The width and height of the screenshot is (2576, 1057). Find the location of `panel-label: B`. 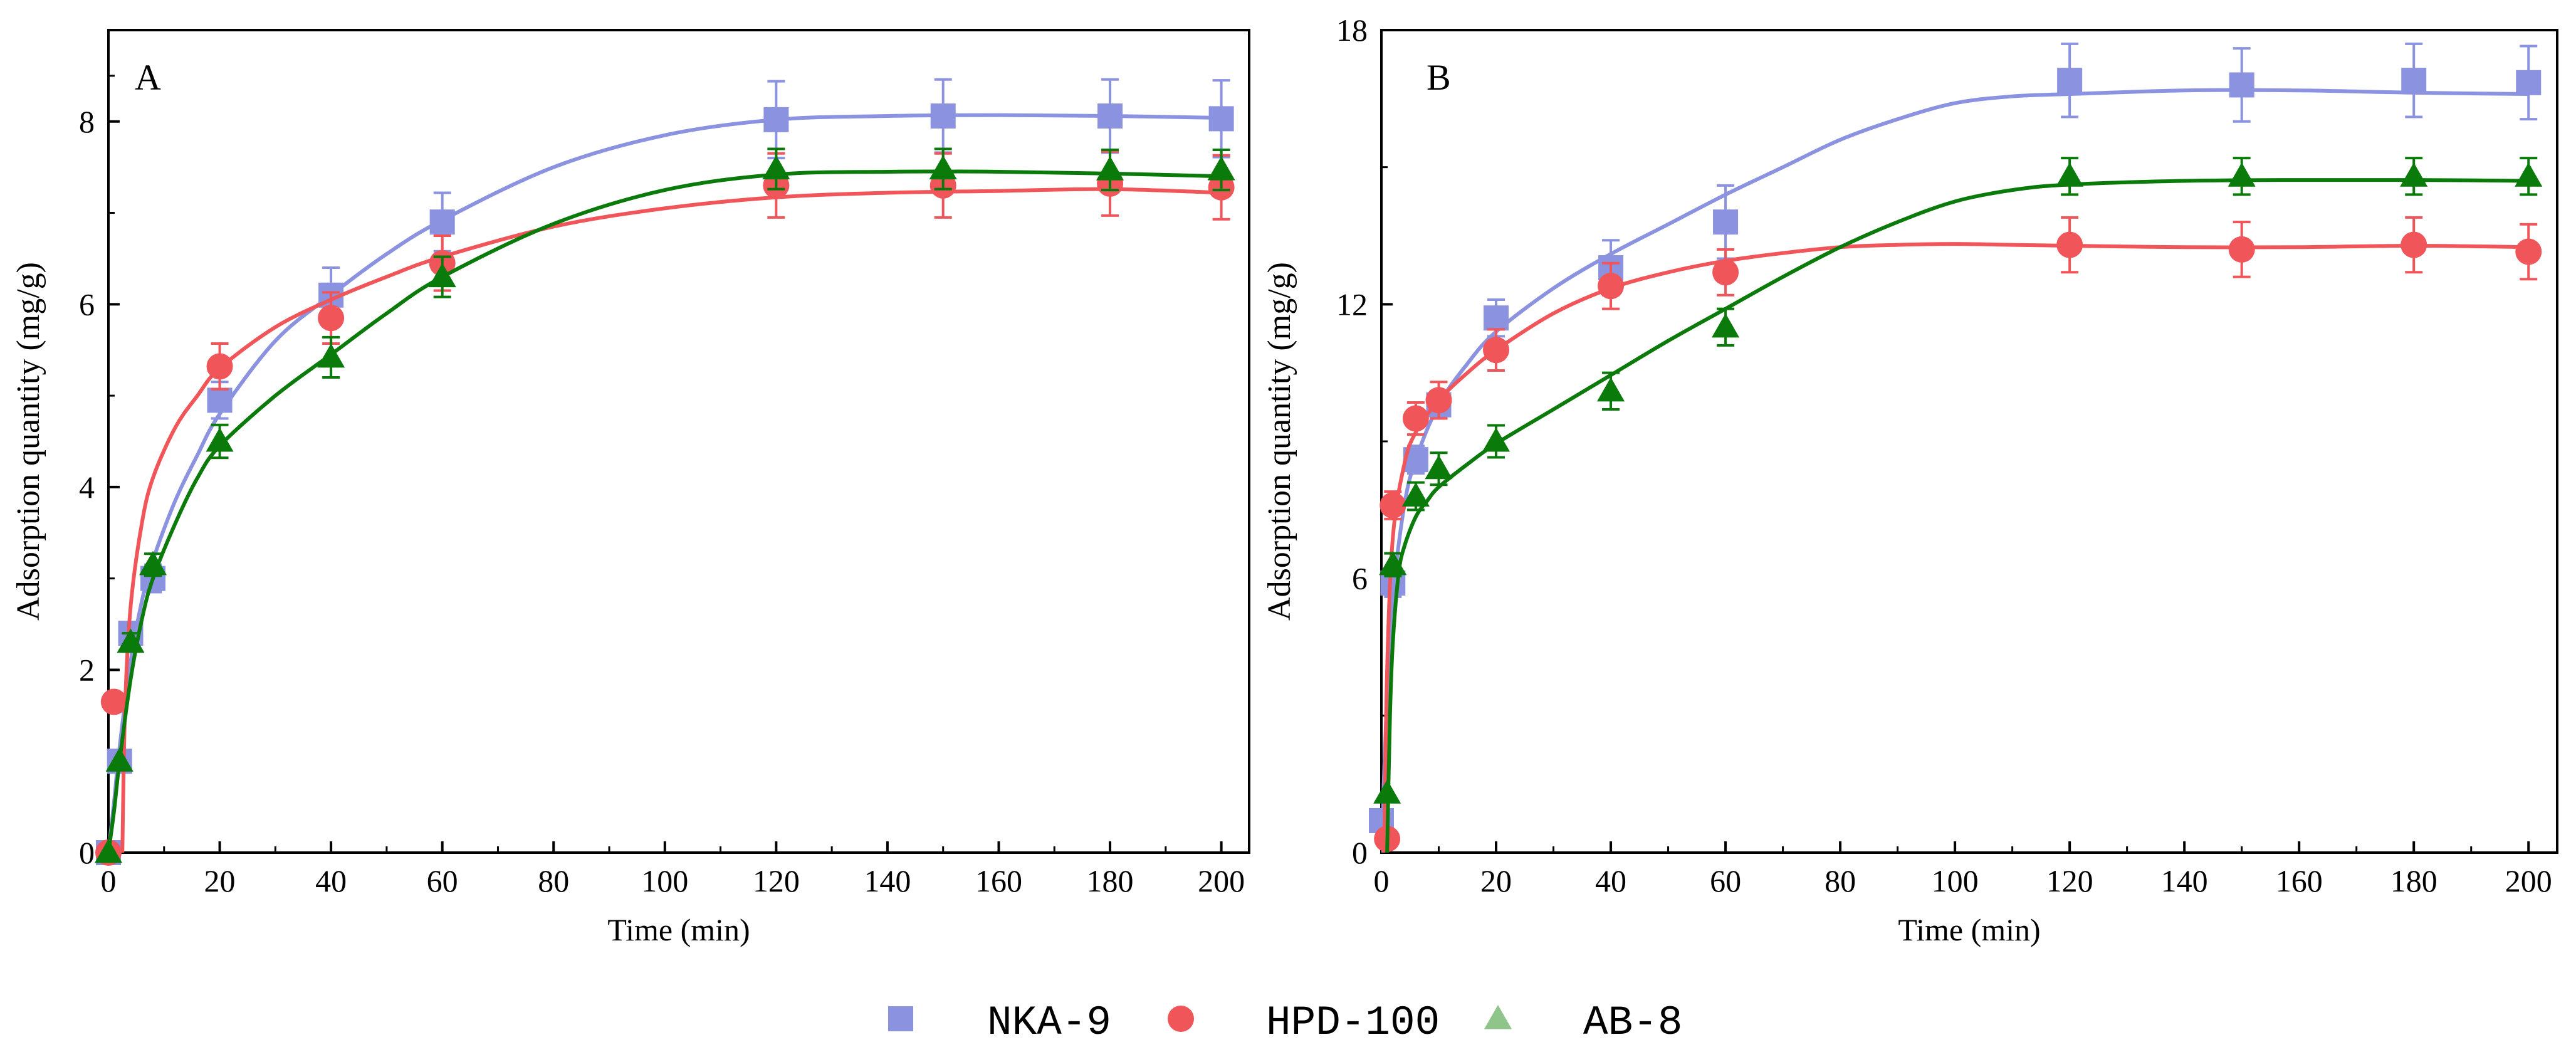

panel-label: B is located at coordinates (1439, 77).